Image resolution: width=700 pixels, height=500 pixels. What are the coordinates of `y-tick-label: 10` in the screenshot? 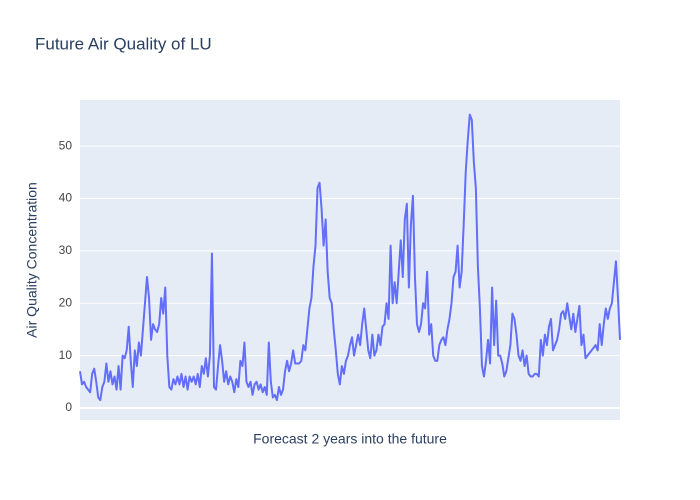 It's located at (66, 355).